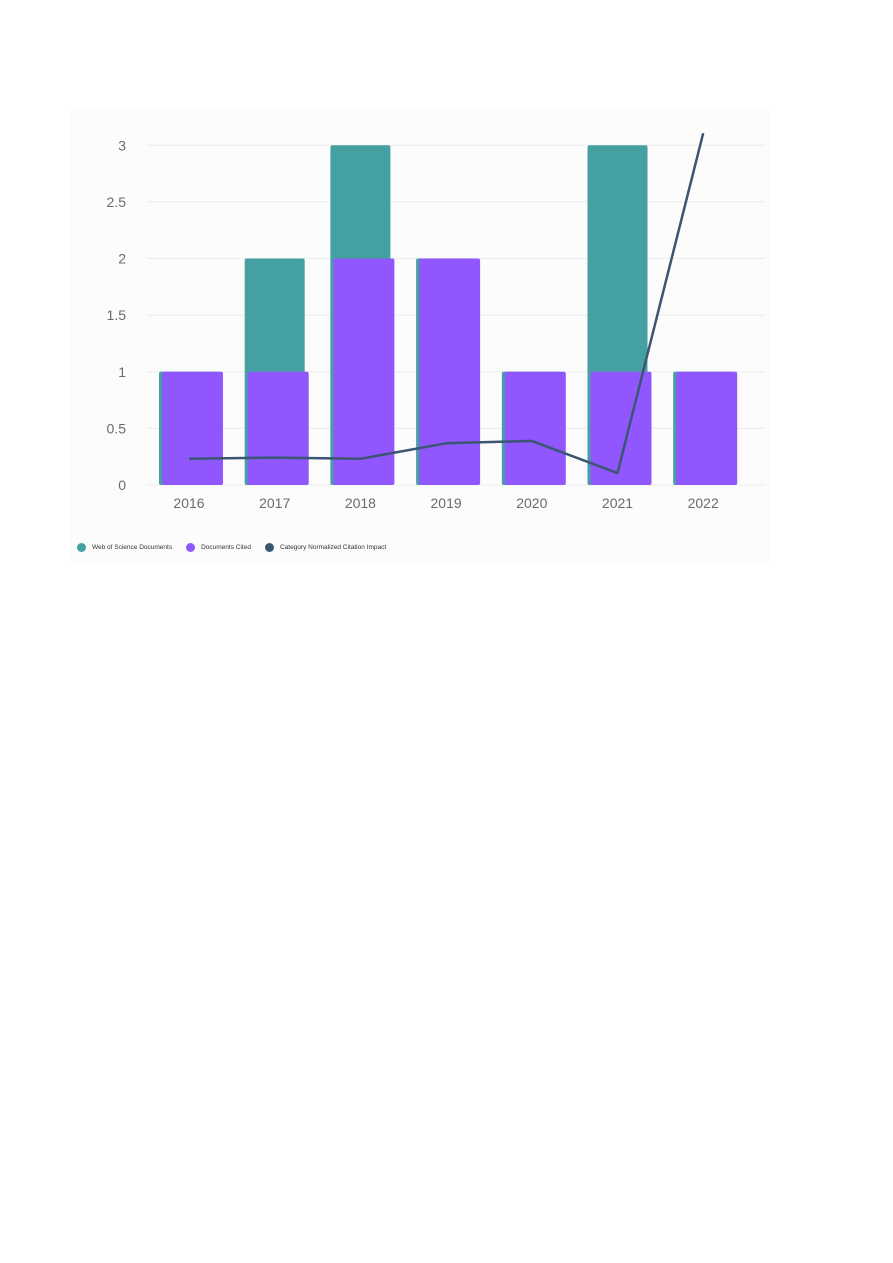 This screenshot has width=893, height=1263. I want to click on legend-label: Category Normalized Citation Impact, so click(333, 547).